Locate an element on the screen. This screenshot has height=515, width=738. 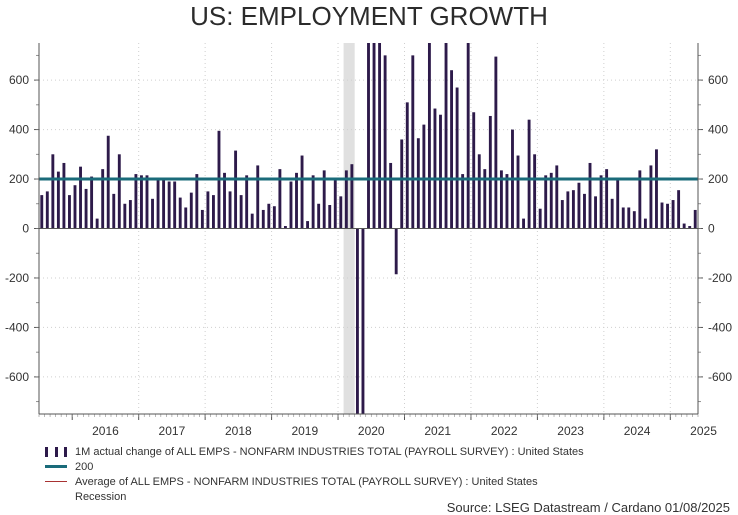
y-tick-label-right: -400 is located at coordinates (720, 327).